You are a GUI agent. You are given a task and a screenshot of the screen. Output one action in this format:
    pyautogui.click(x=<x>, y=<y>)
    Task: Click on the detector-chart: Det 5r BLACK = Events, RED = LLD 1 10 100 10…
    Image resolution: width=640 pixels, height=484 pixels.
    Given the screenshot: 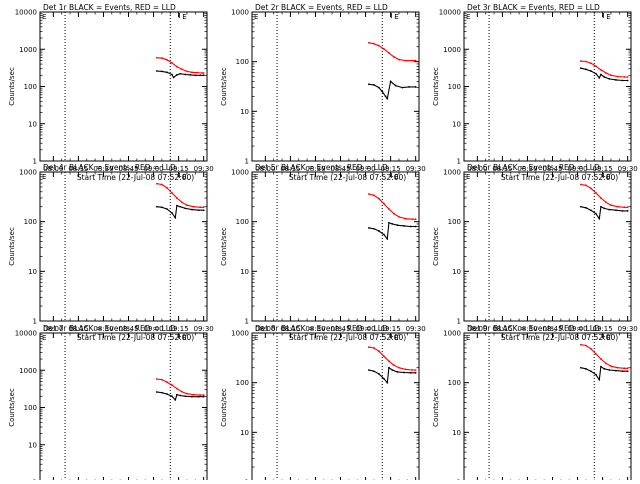 What is the action you would take?
    pyautogui.click(x=323, y=252)
    